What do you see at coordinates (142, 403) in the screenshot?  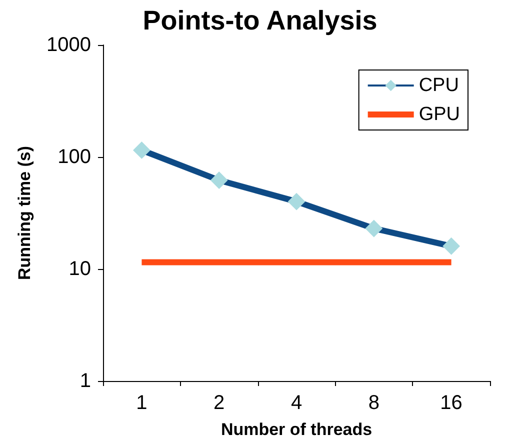 I see `x-tick-label: 1` at bounding box center [142, 403].